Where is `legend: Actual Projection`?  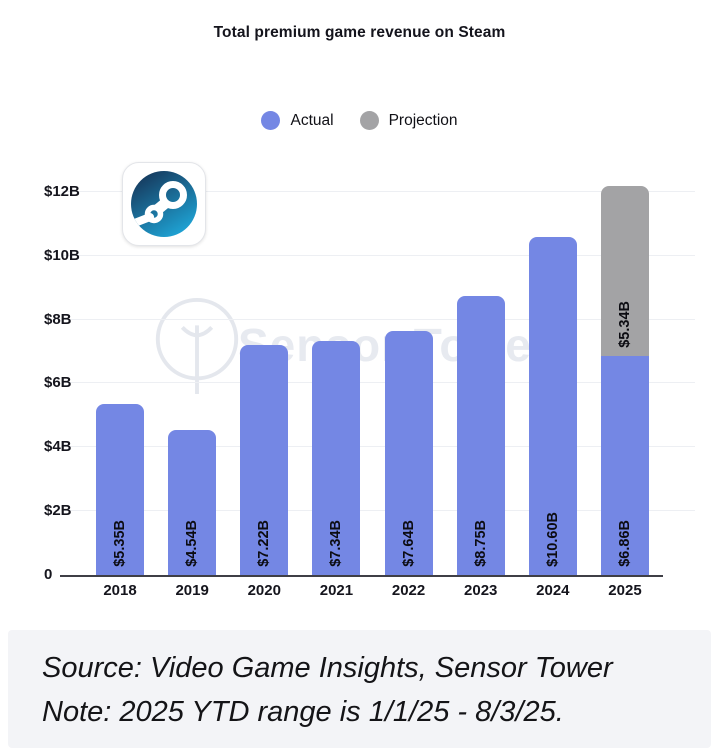
legend: Actual Projection is located at coordinates (359, 120).